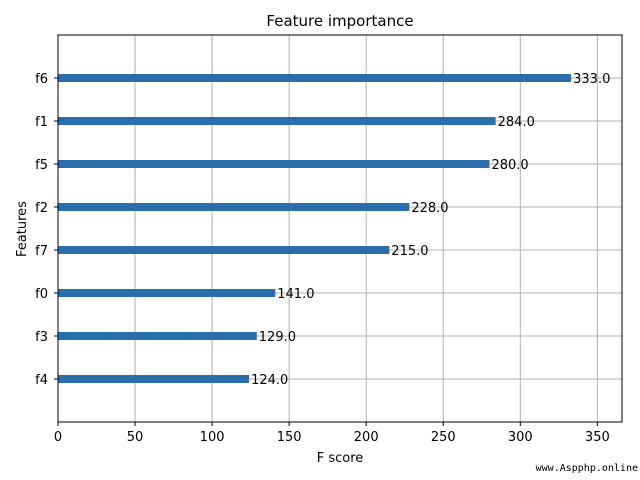  What do you see at coordinates (597, 437) in the screenshot?
I see `x-tick-label: 350` at bounding box center [597, 437].